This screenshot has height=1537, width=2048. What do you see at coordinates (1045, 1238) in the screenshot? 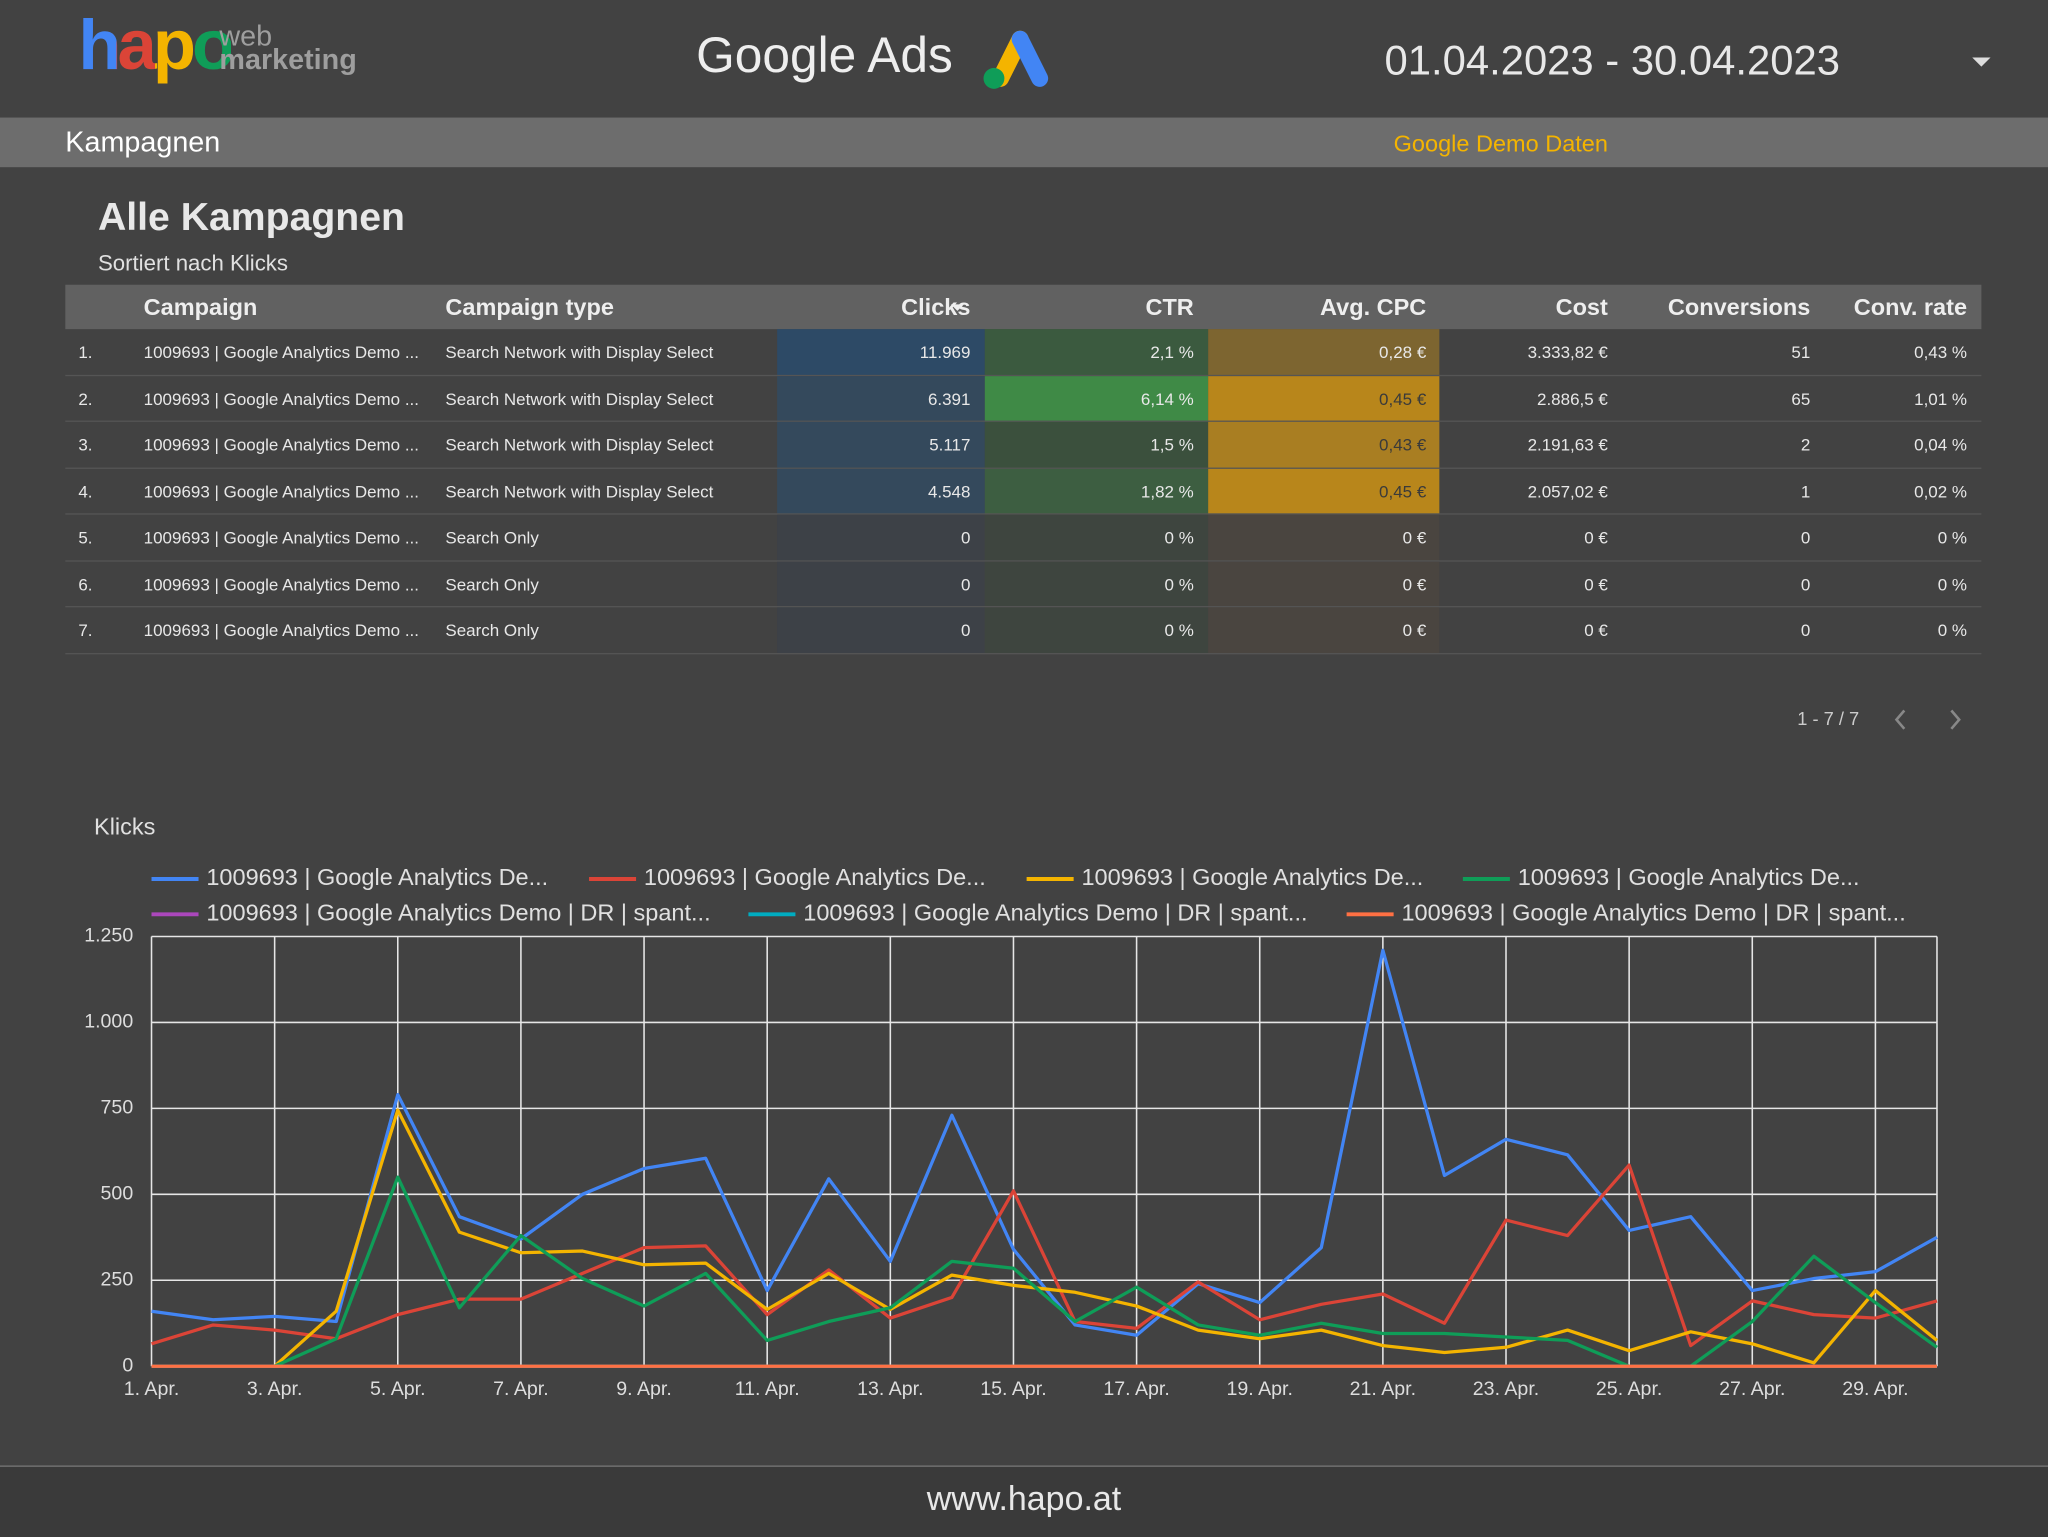
I see `series-line` at bounding box center [1045, 1238].